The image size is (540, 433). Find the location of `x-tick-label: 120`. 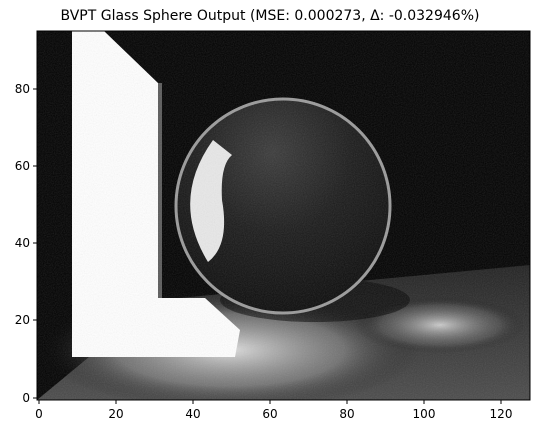

x-tick-label: 120 is located at coordinates (501, 414).